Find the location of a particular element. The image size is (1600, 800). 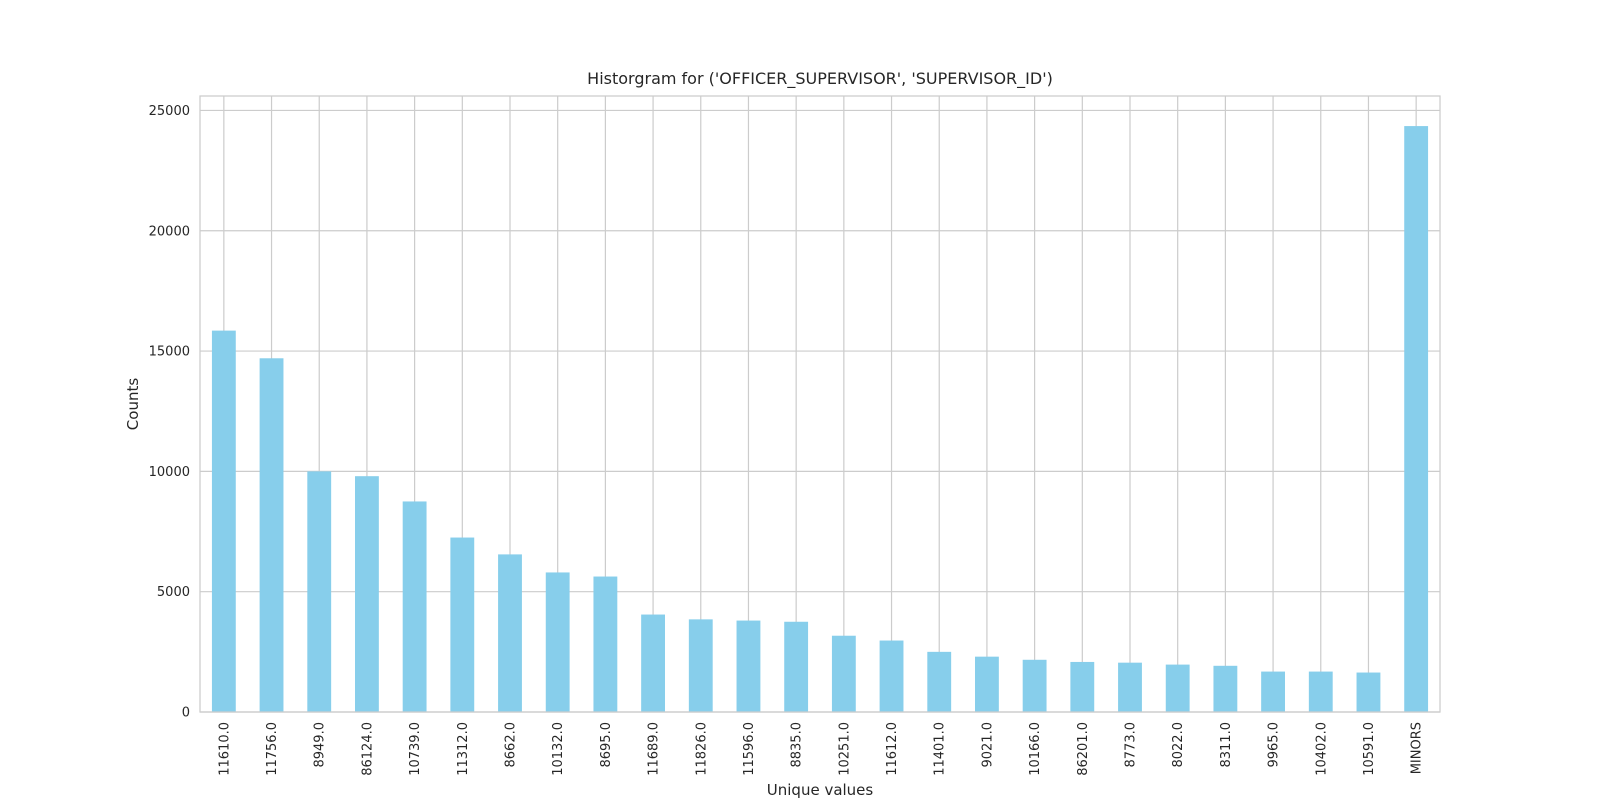

x-tick-label: 11689.0 is located at coordinates (654, 749).